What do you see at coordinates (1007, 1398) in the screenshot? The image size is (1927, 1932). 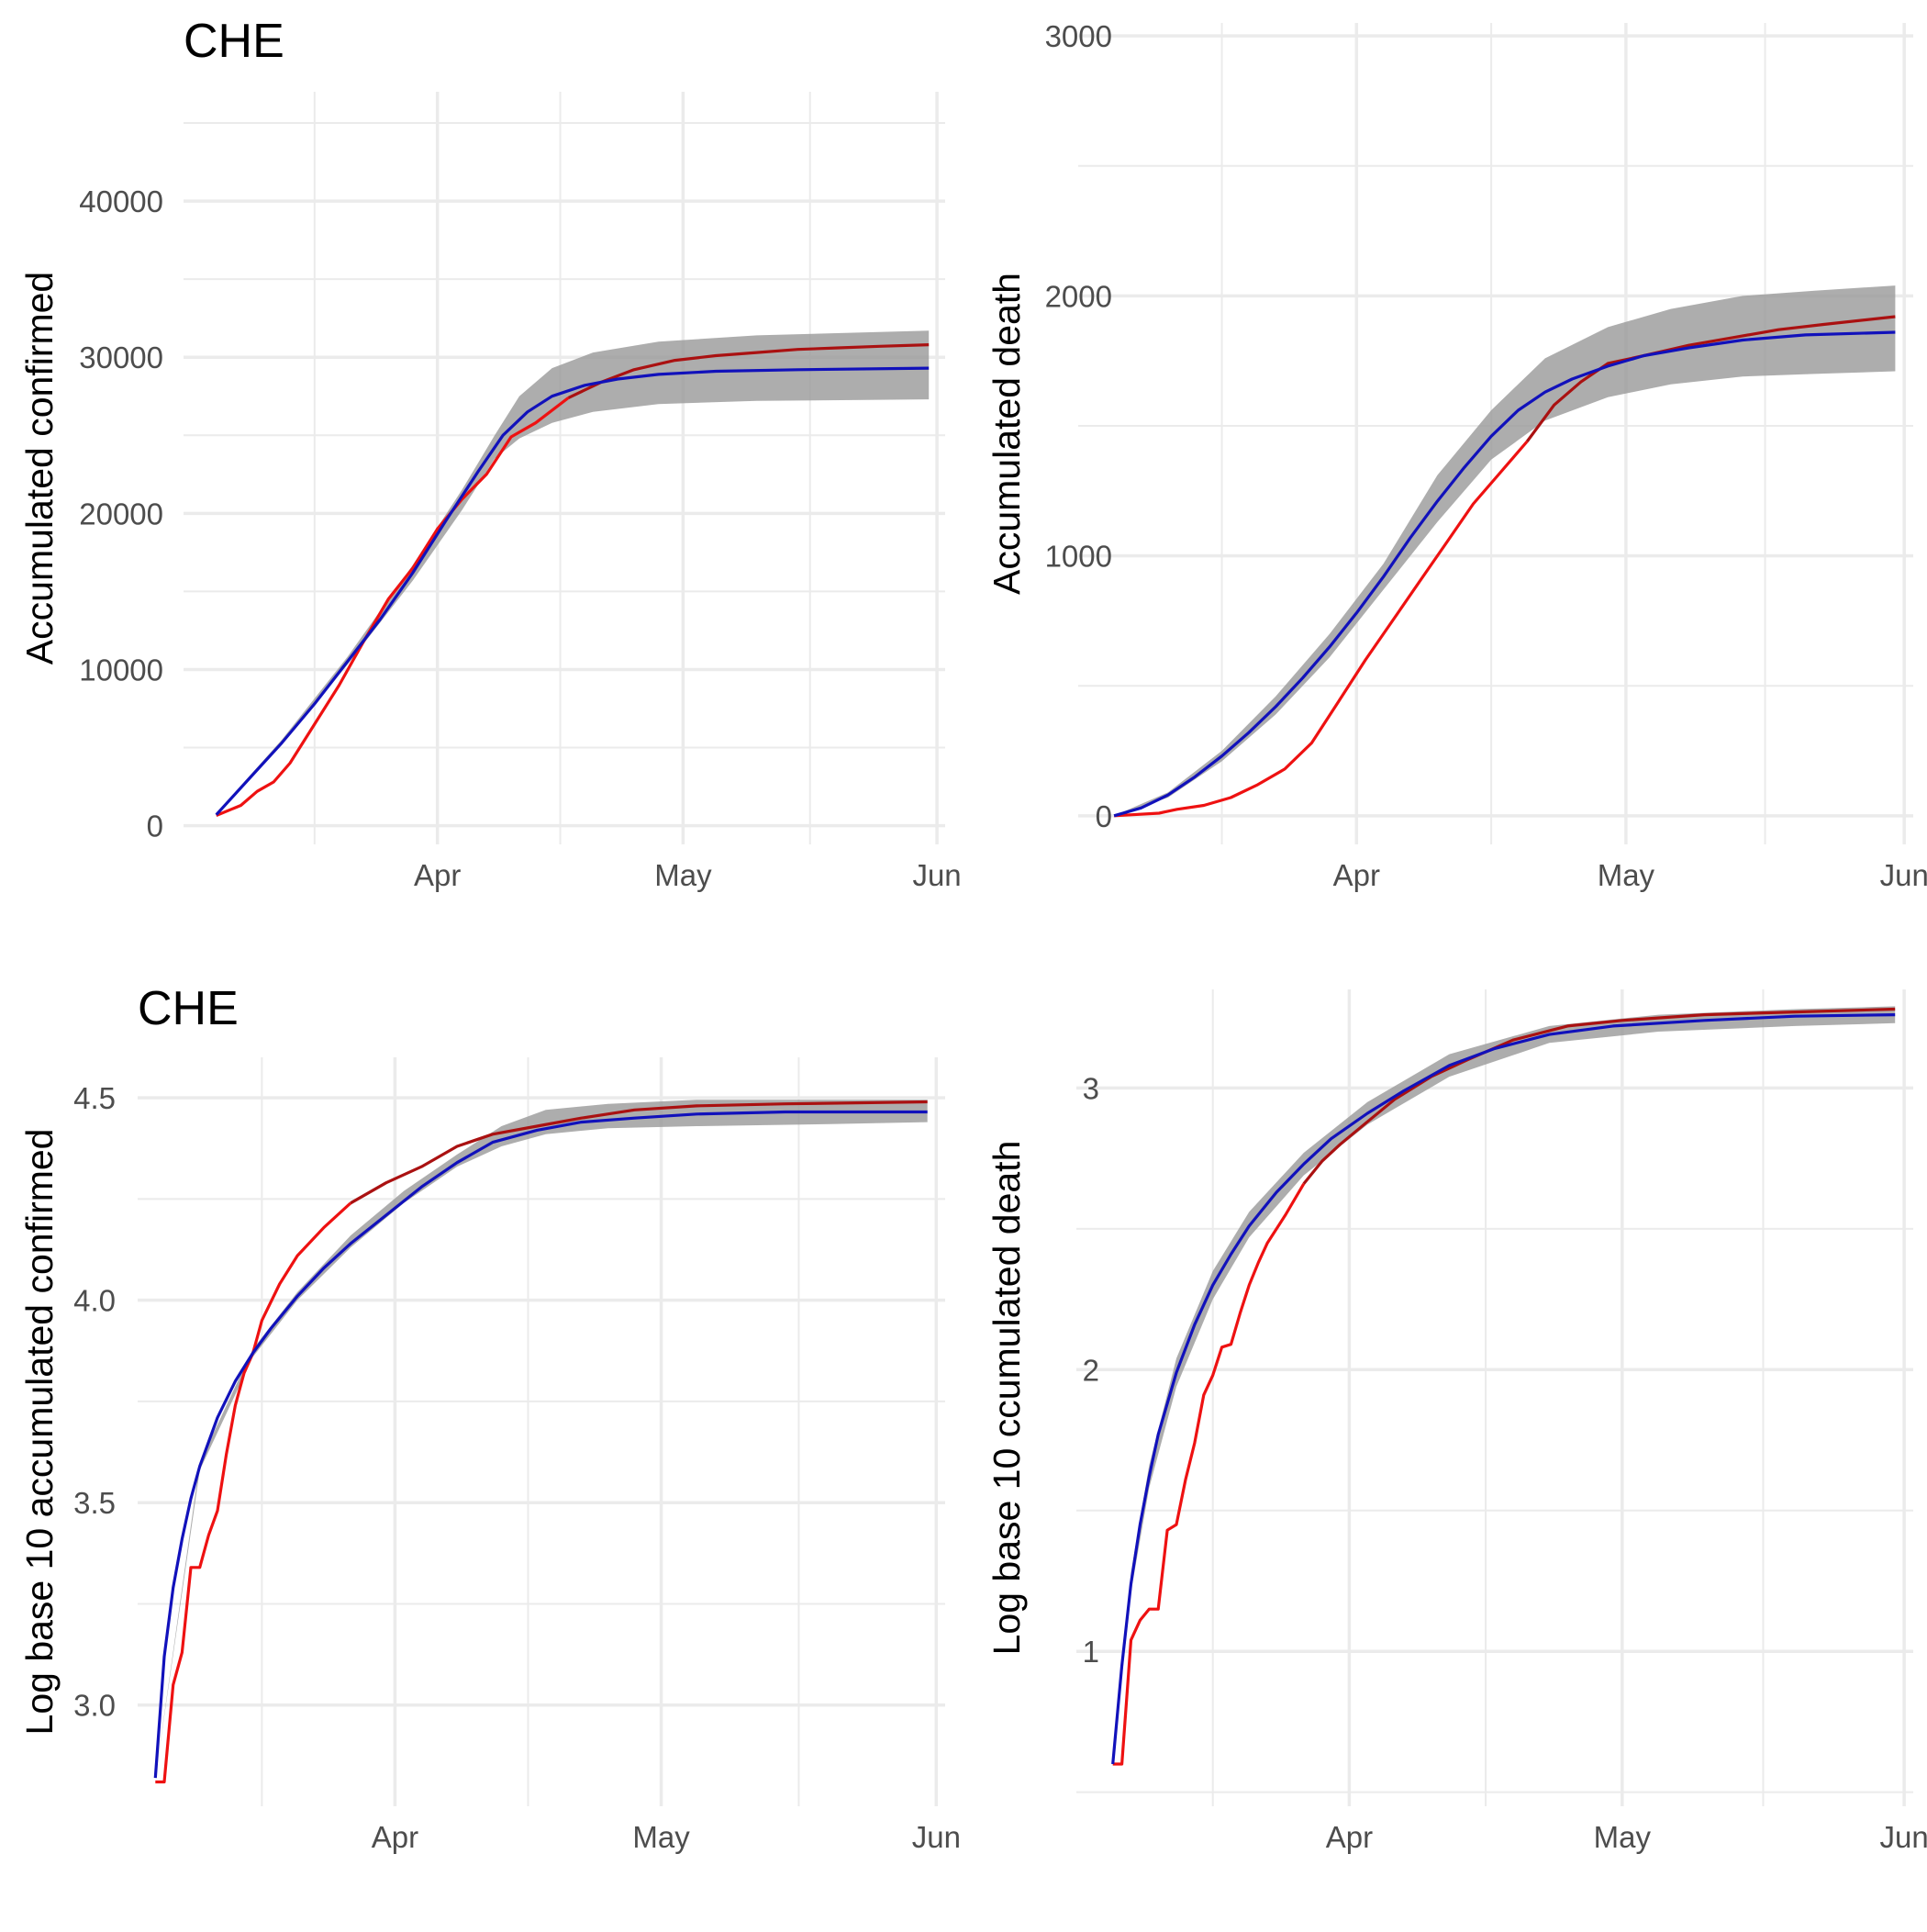 I see `y-axis-label: Log base 10 ccumulated death` at bounding box center [1007, 1398].